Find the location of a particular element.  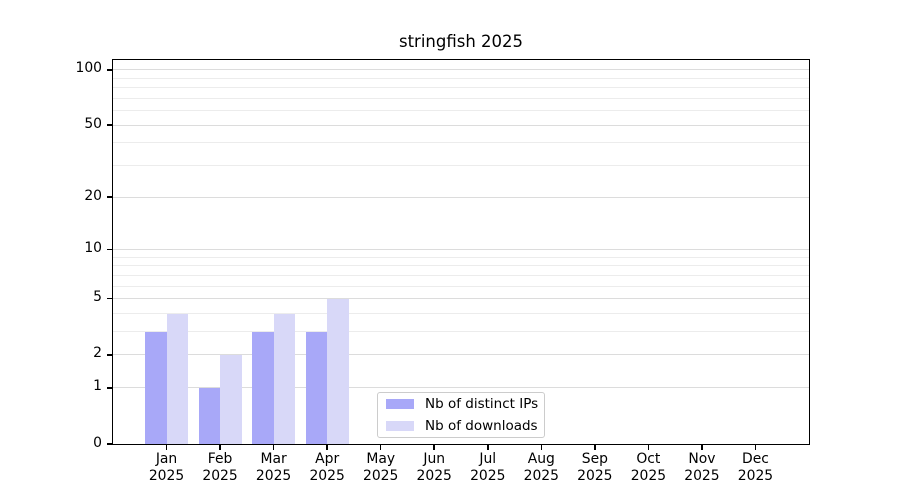

x-tick-label-sep-2025: Sep 2025 is located at coordinates (595, 467).